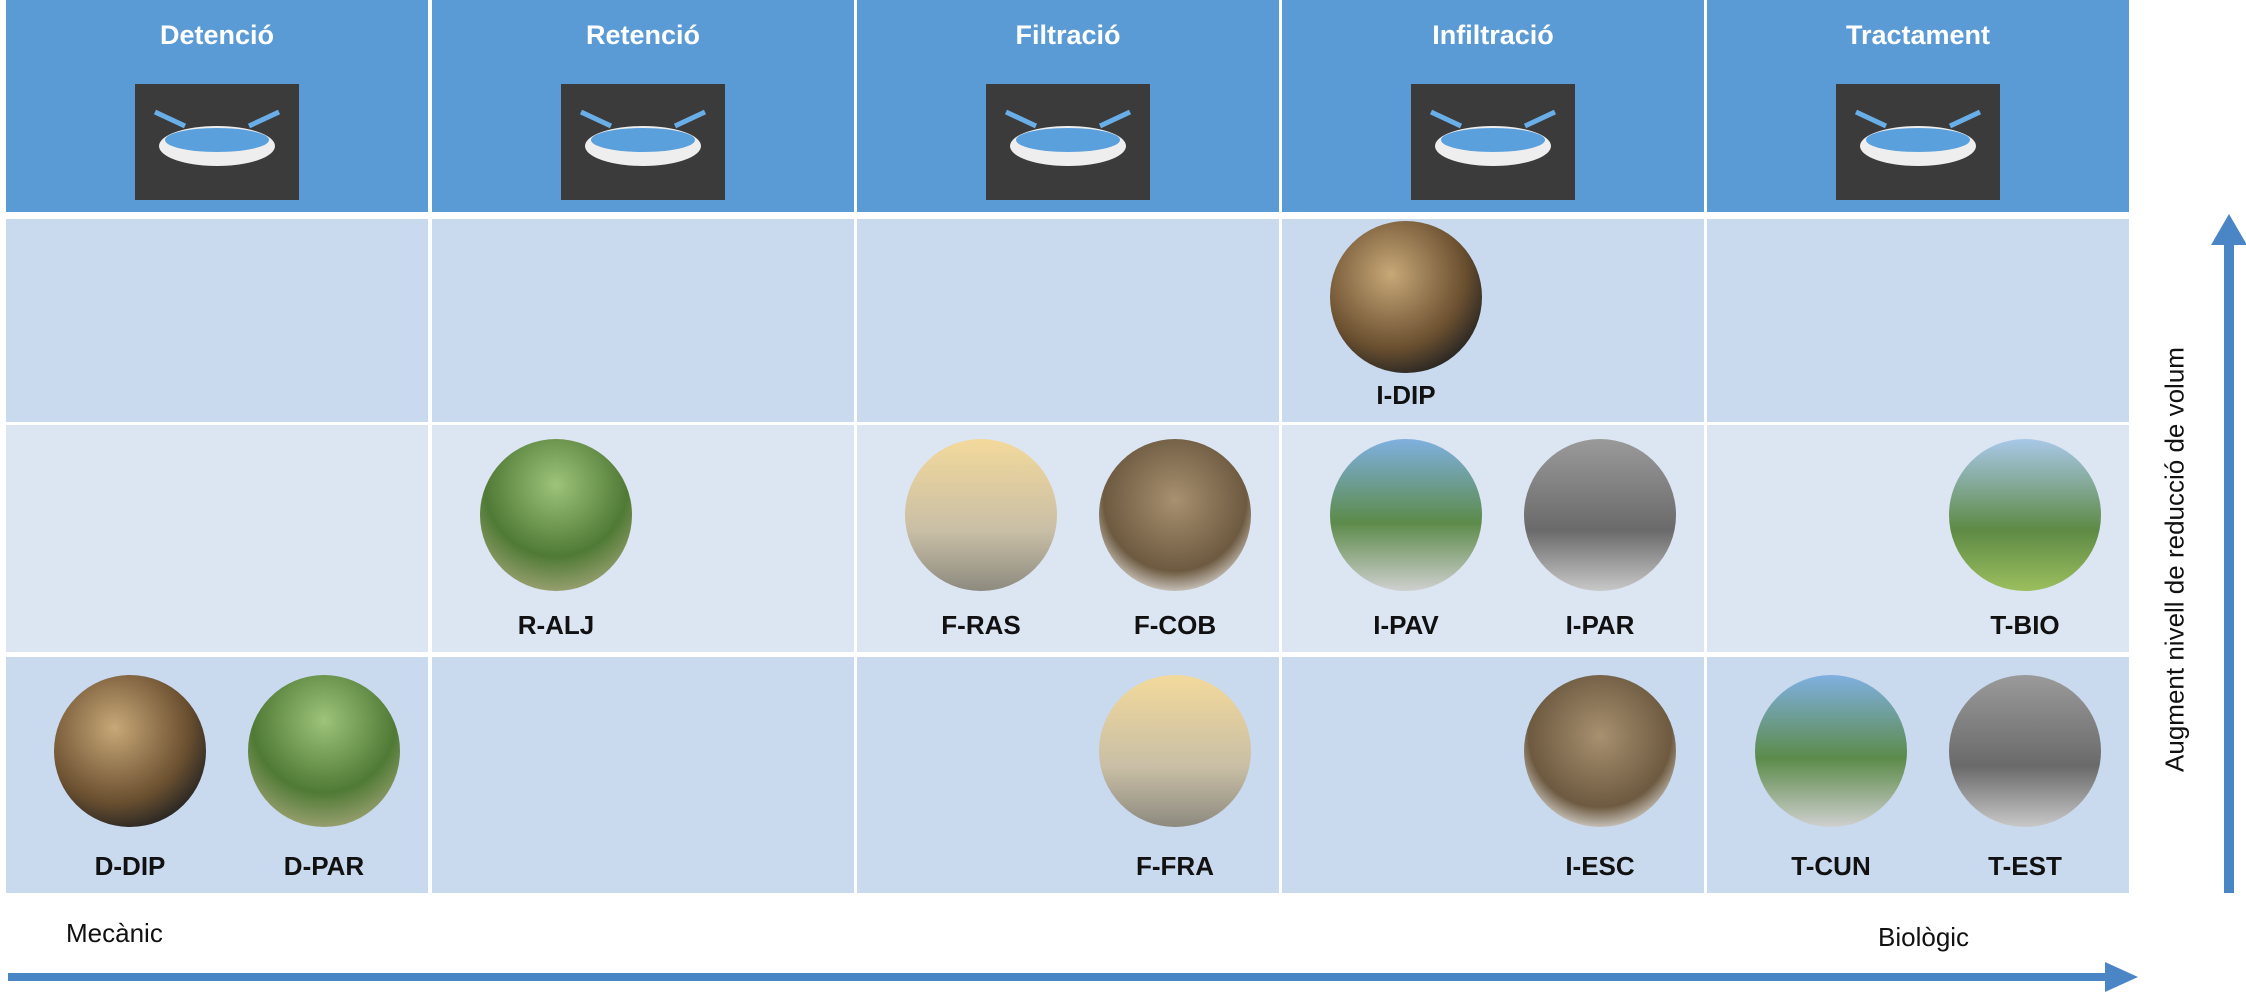  Describe the element at coordinates (1600, 625) in the screenshot. I see `item-label: I-PAR` at that location.